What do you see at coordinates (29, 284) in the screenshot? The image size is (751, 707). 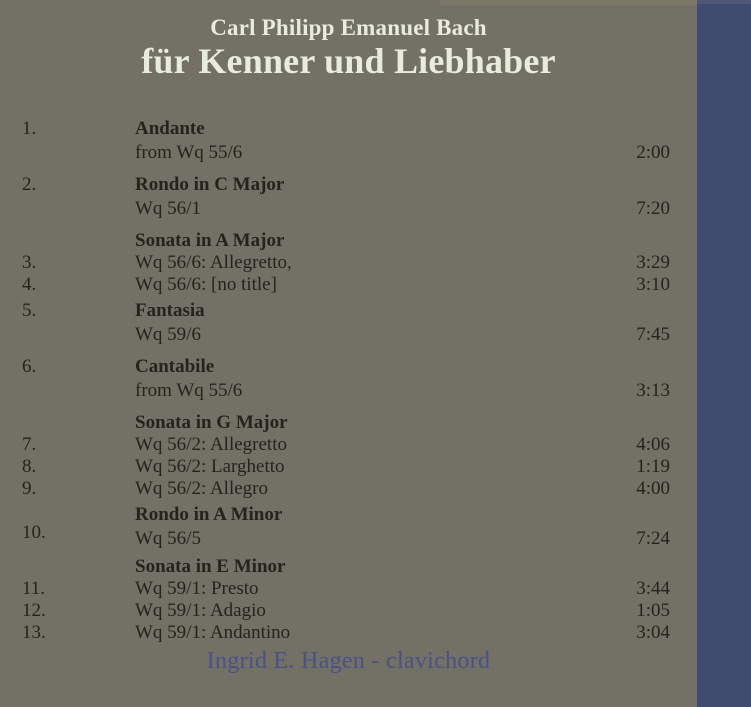 I see `track-number: 4.` at bounding box center [29, 284].